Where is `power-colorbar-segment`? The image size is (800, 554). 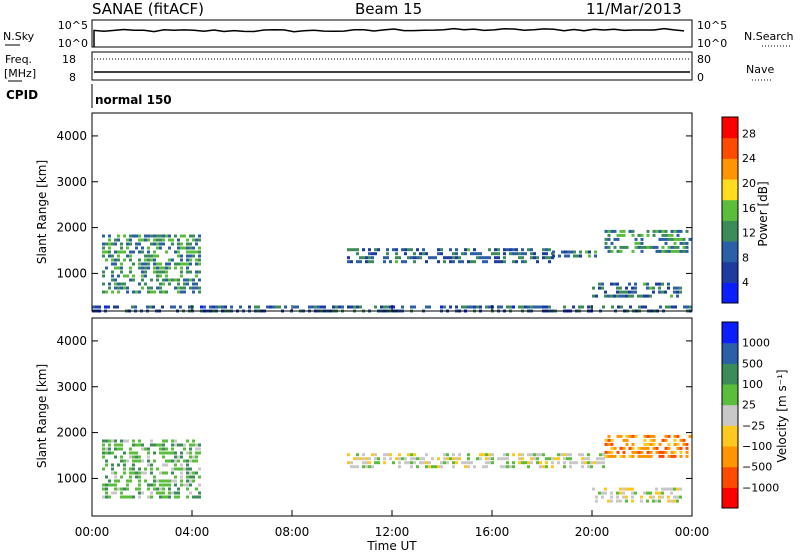 power-colorbar-segment is located at coordinates (730, 293).